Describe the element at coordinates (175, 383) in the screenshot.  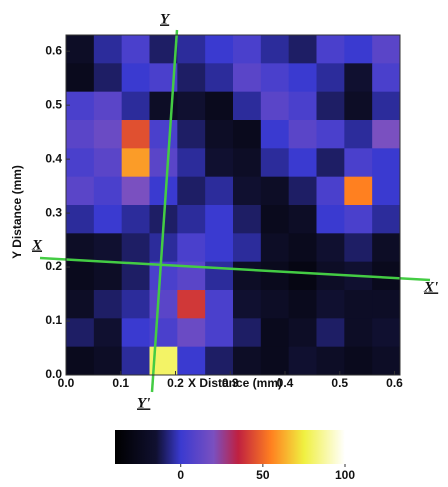
I see `x-tick-label: 0.2` at that location.